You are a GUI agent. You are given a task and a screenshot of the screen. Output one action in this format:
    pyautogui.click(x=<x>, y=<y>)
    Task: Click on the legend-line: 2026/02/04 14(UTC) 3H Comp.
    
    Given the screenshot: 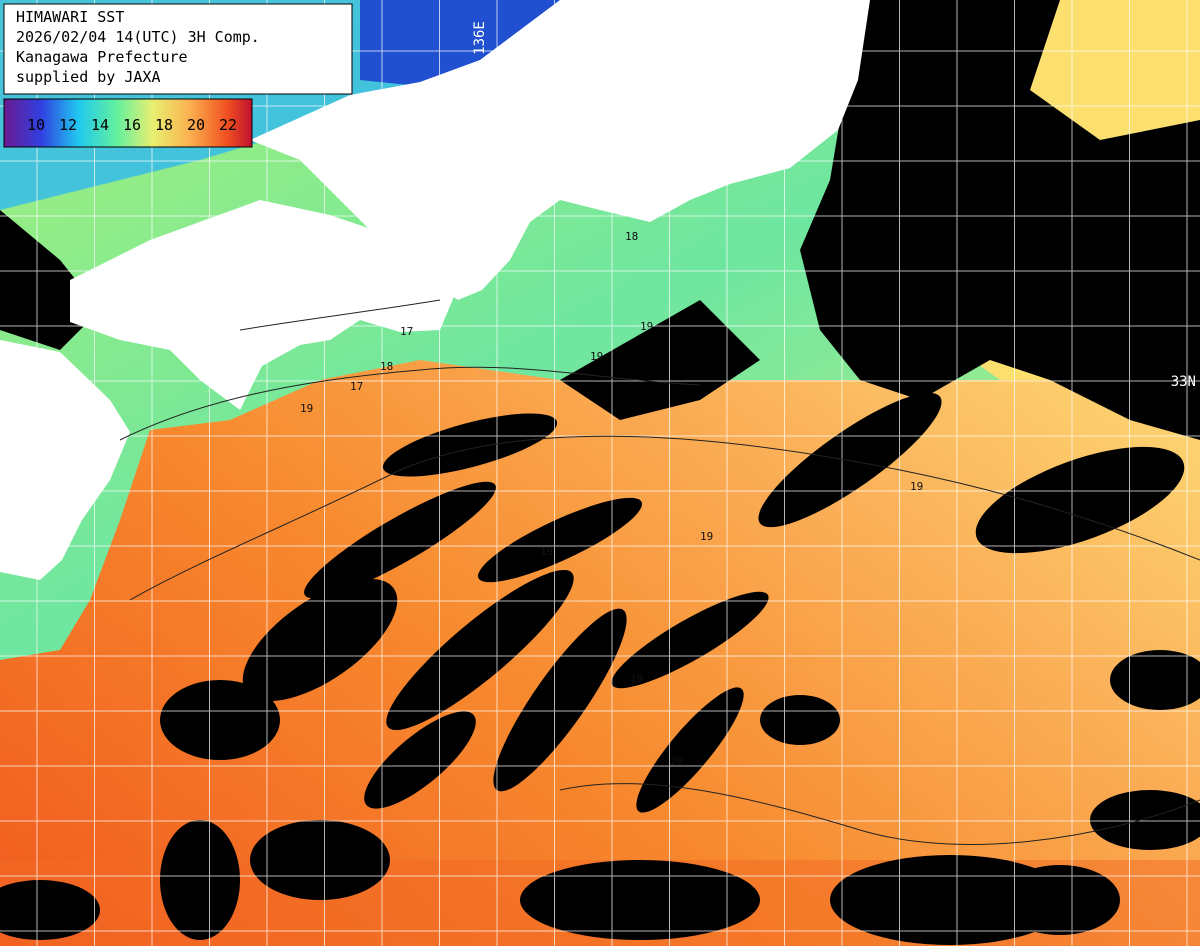 What is the action you would take?
    pyautogui.click(x=138, y=37)
    